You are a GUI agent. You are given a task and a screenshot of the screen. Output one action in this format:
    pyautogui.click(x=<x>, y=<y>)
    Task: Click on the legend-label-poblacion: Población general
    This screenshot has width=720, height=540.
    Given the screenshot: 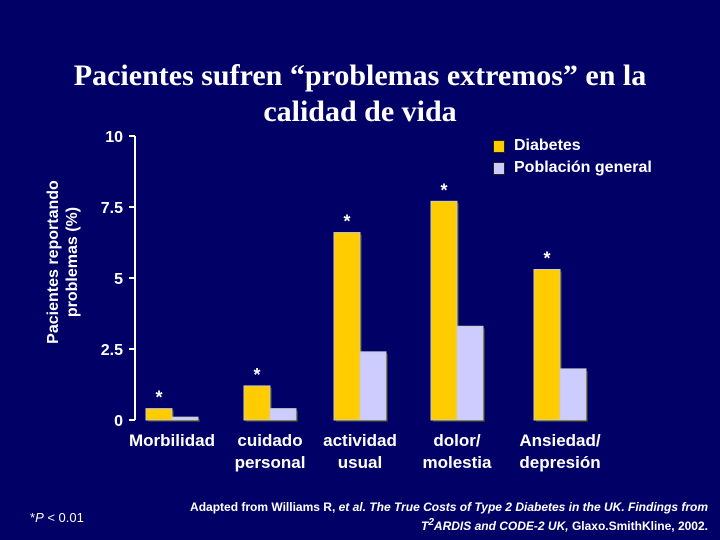 What is the action you would take?
    pyautogui.click(x=583, y=167)
    